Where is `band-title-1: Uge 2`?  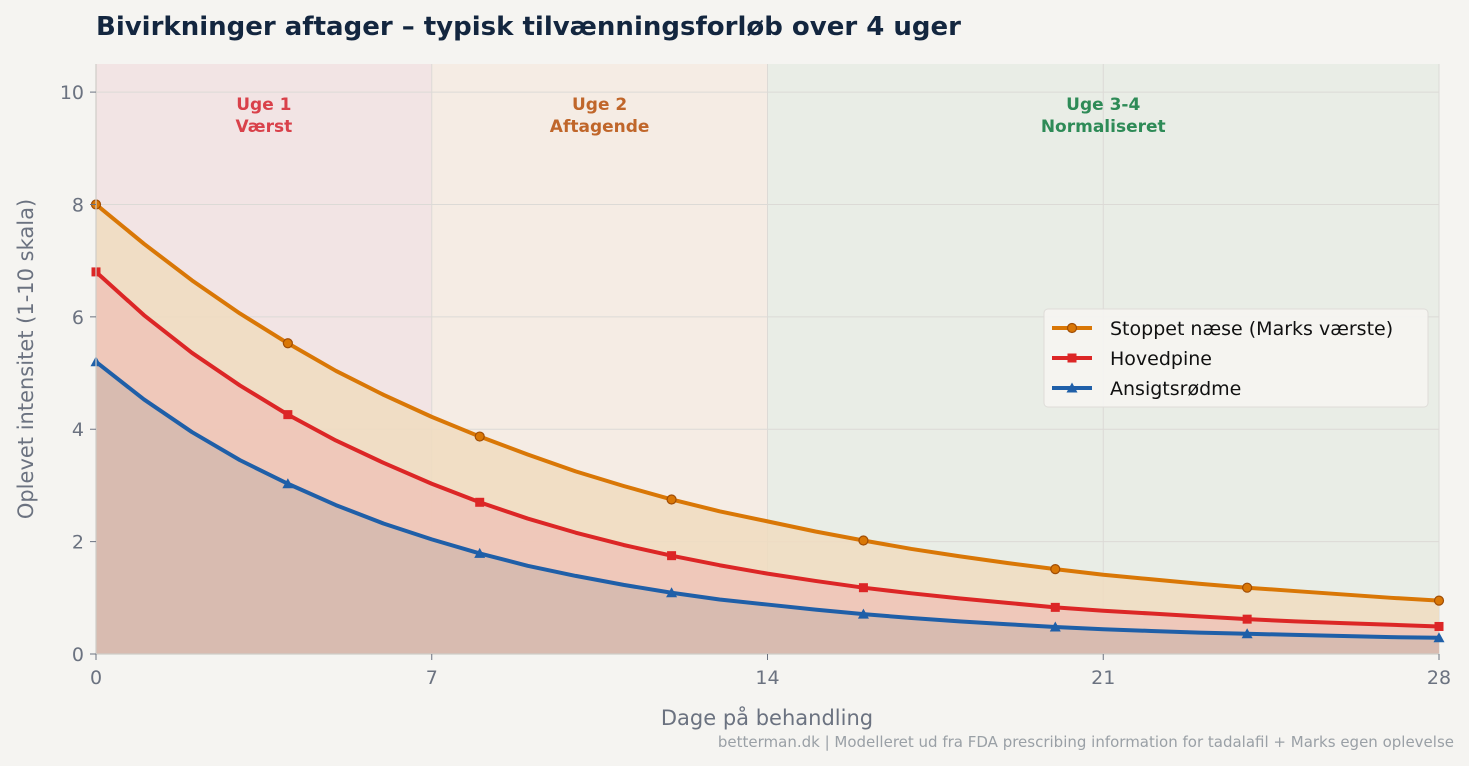
band-title-1: Uge 2 is located at coordinates (599, 105).